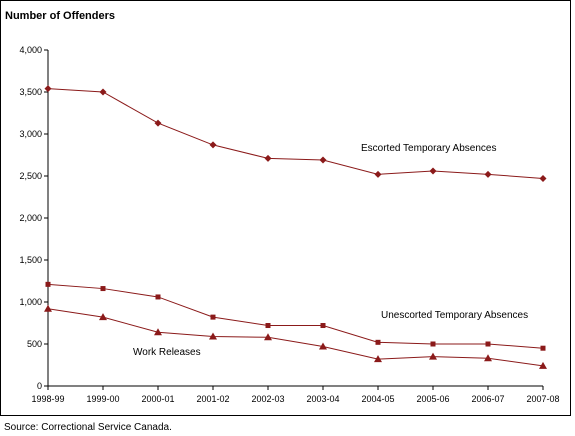 The height and width of the screenshot is (436, 575). Describe the element at coordinates (295, 337) in the screenshot. I see `work-releases-line` at that location.